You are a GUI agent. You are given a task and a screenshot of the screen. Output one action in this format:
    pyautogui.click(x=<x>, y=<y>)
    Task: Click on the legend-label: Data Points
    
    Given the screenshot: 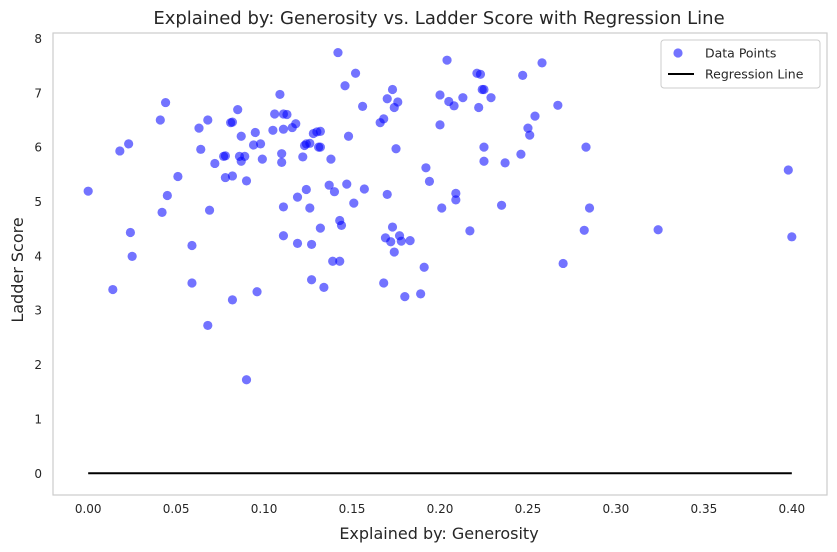 What is the action you would take?
    pyautogui.click(x=740, y=53)
    